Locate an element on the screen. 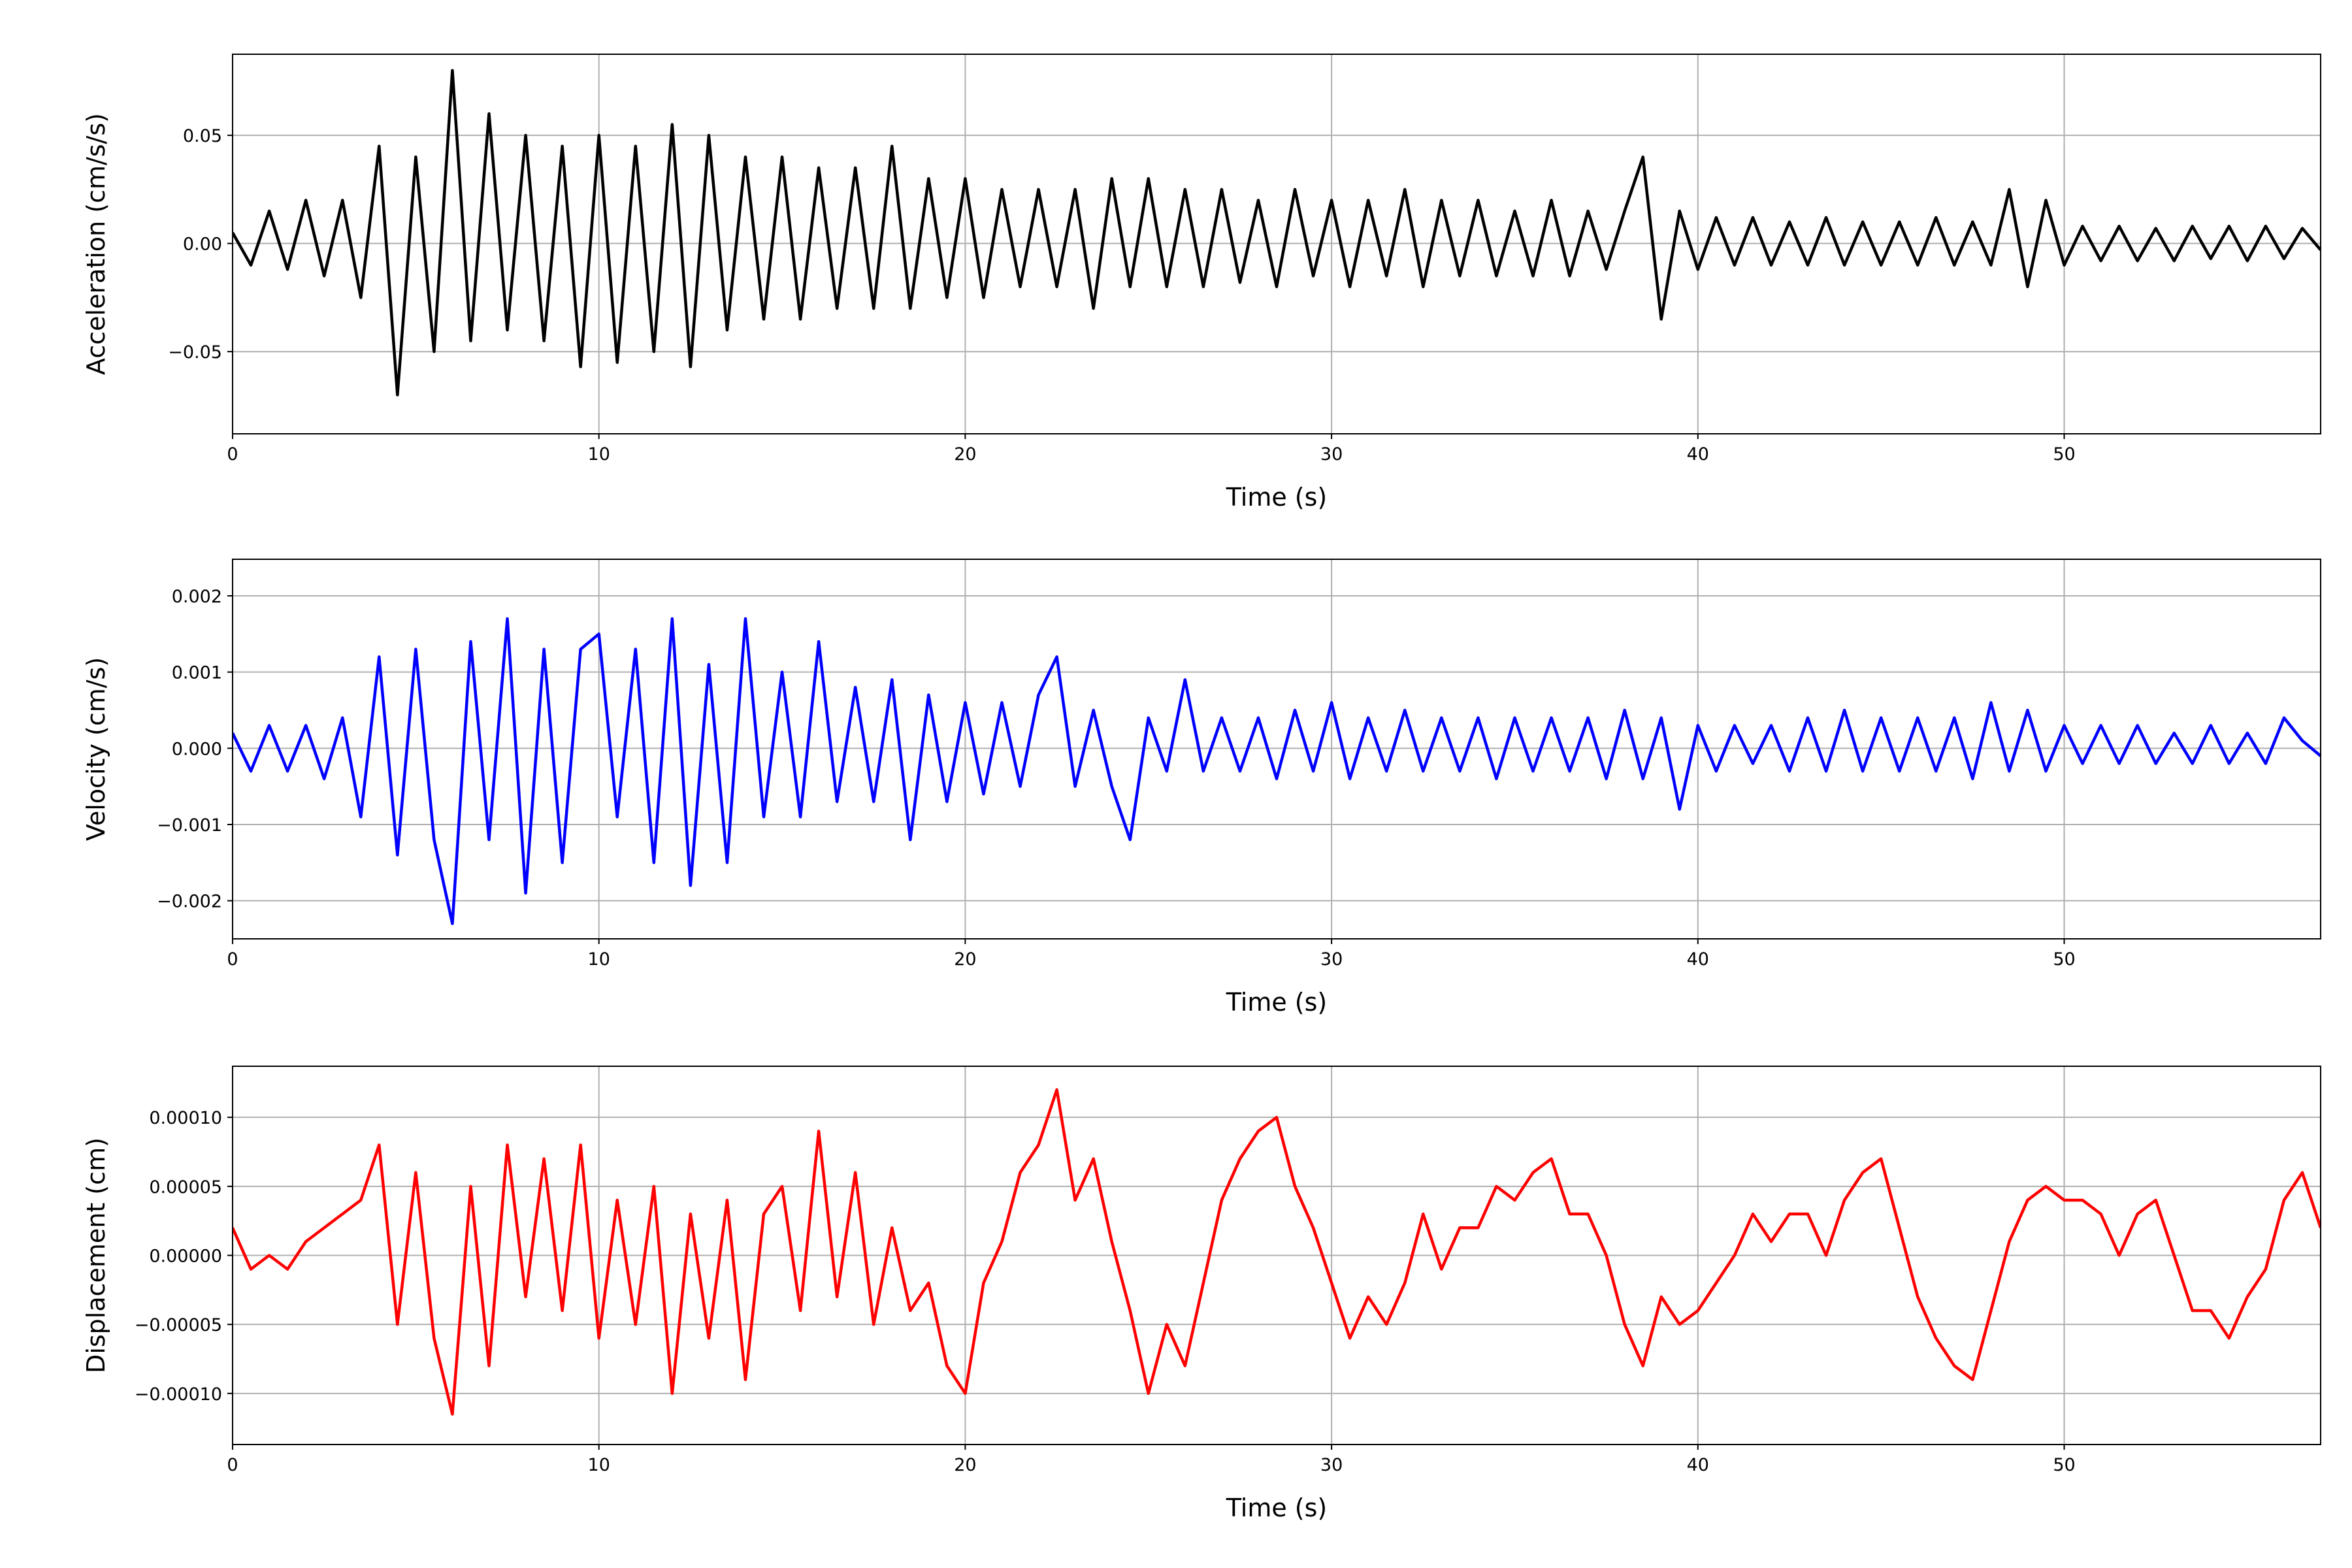 The width and height of the screenshot is (2352, 1568). y-tick-label: 0.00 is located at coordinates (202, 245).